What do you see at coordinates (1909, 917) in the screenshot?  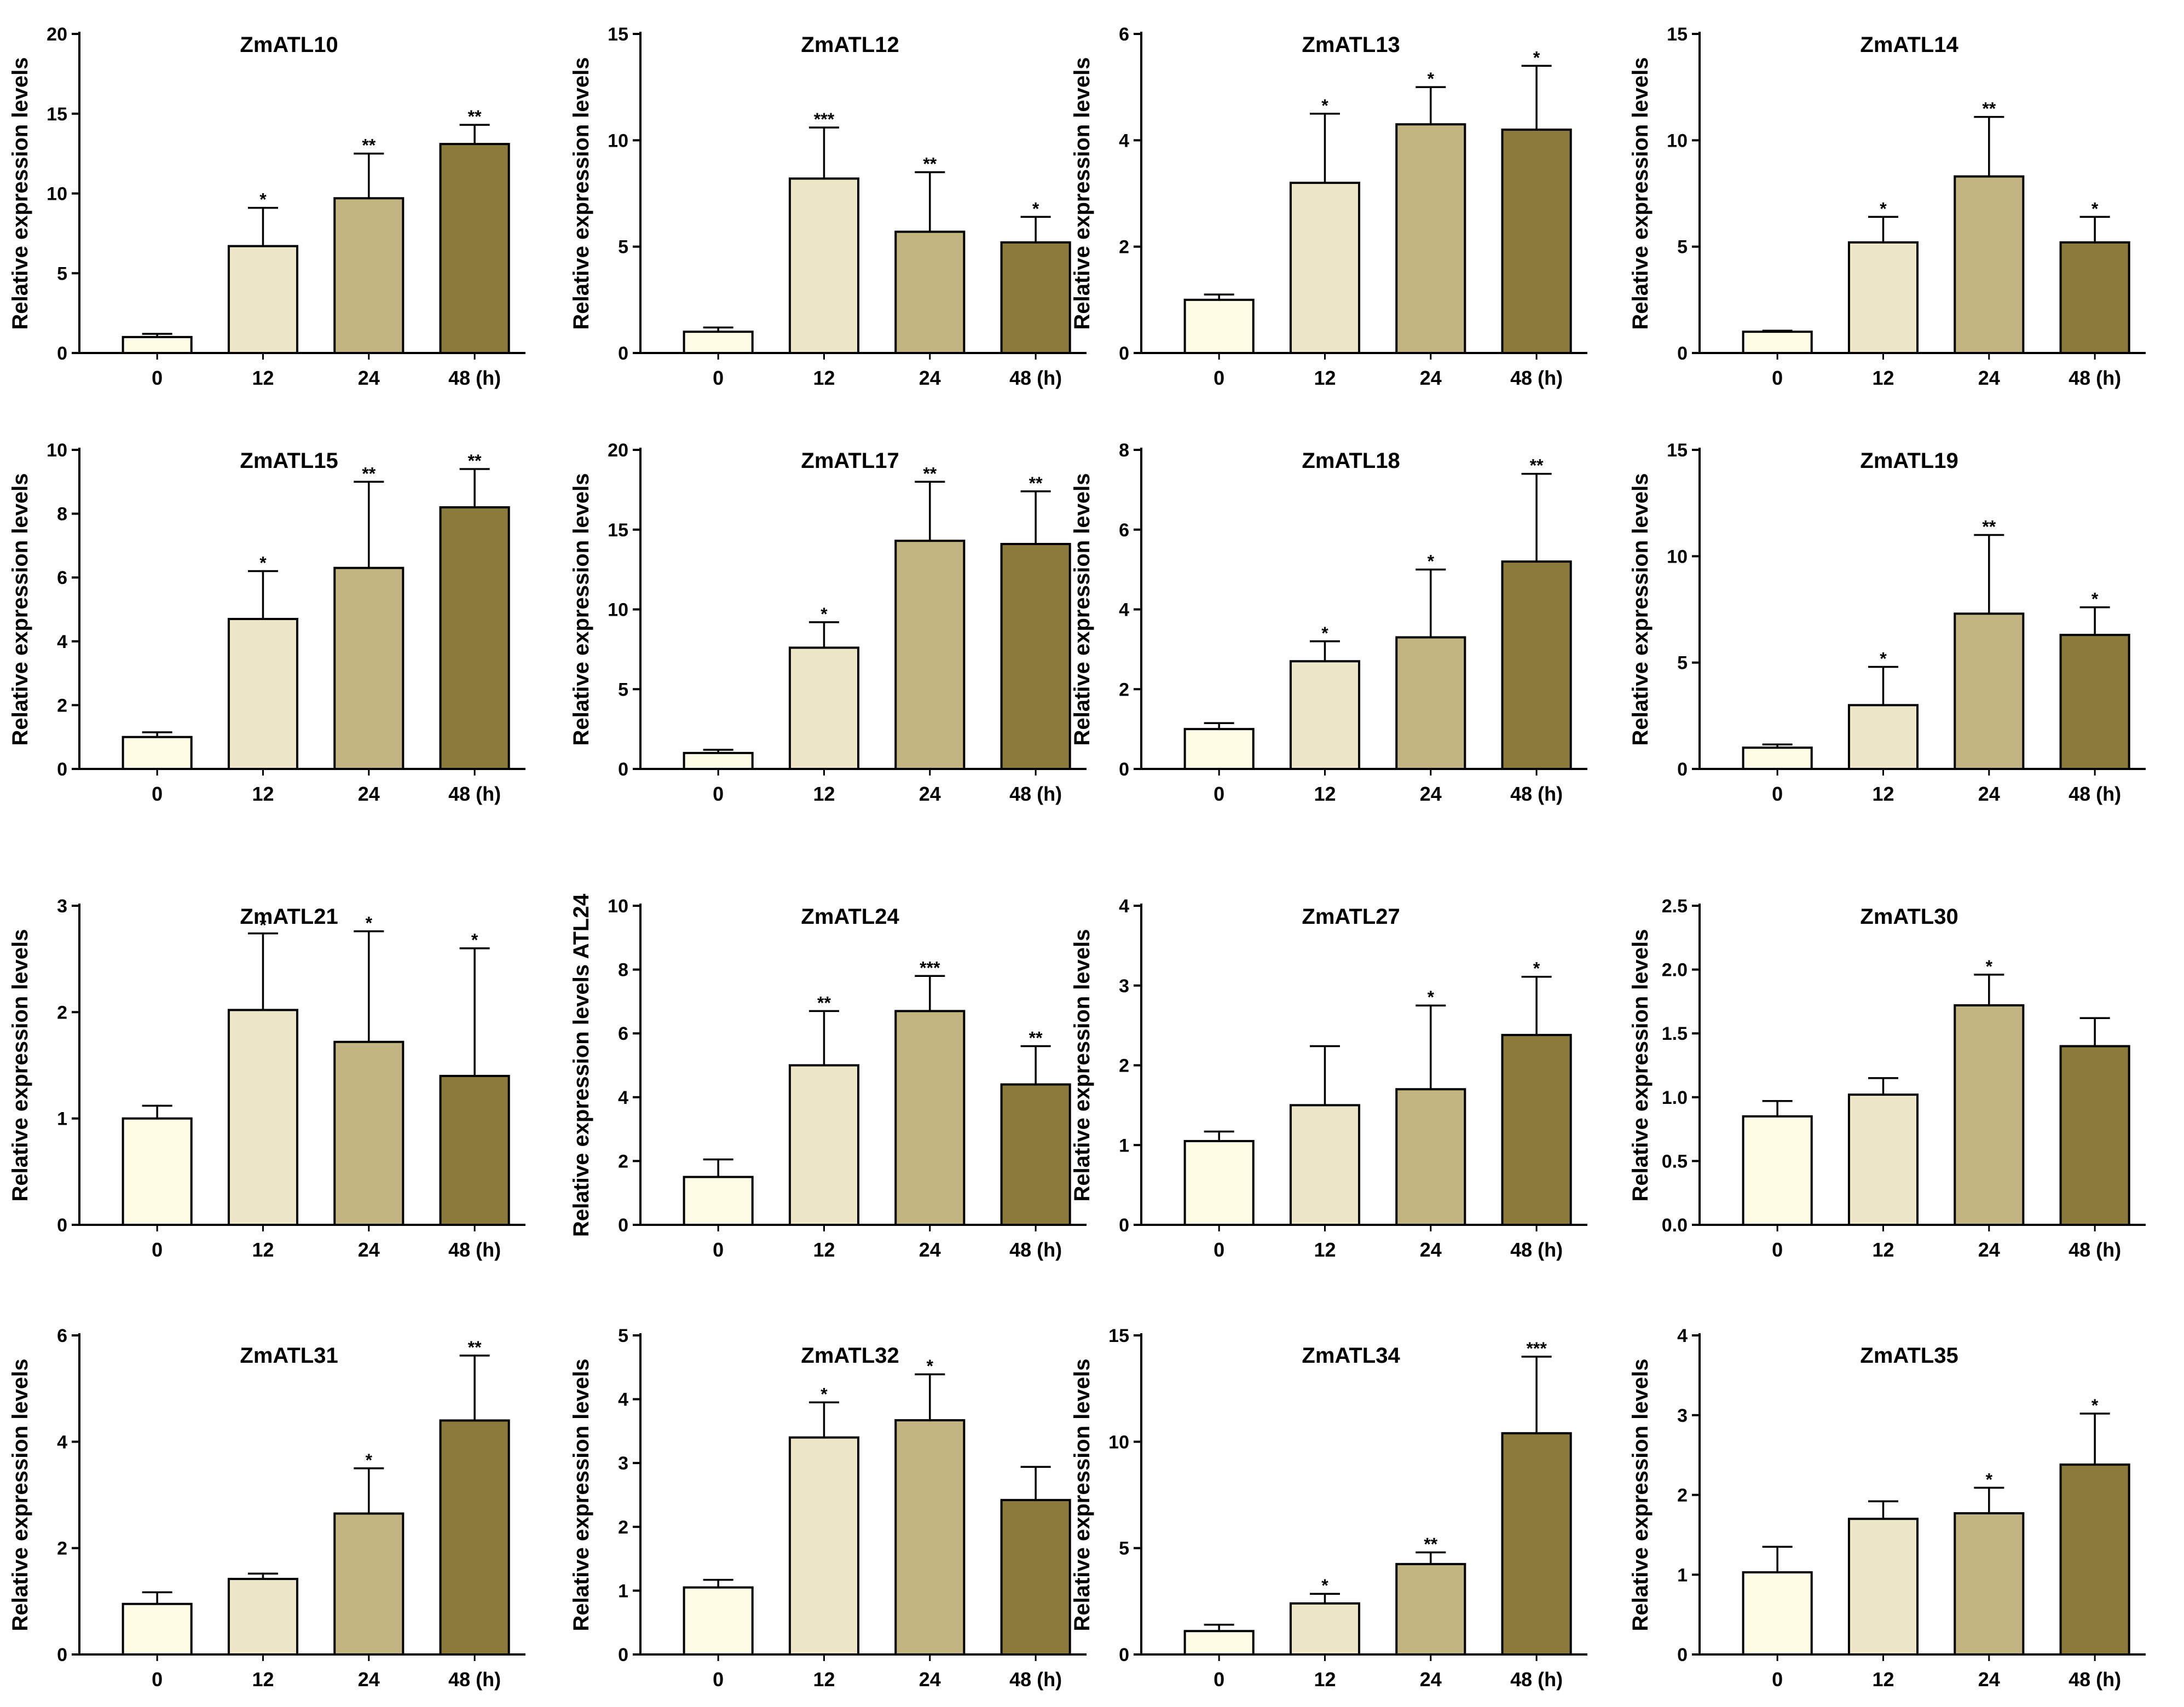 I see `panel-title: ZmATL30` at bounding box center [1909, 917].